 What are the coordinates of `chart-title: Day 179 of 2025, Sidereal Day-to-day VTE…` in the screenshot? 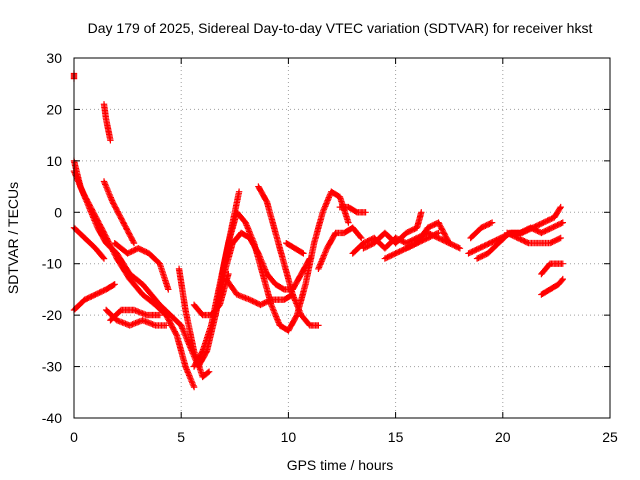 It's located at (340, 28).